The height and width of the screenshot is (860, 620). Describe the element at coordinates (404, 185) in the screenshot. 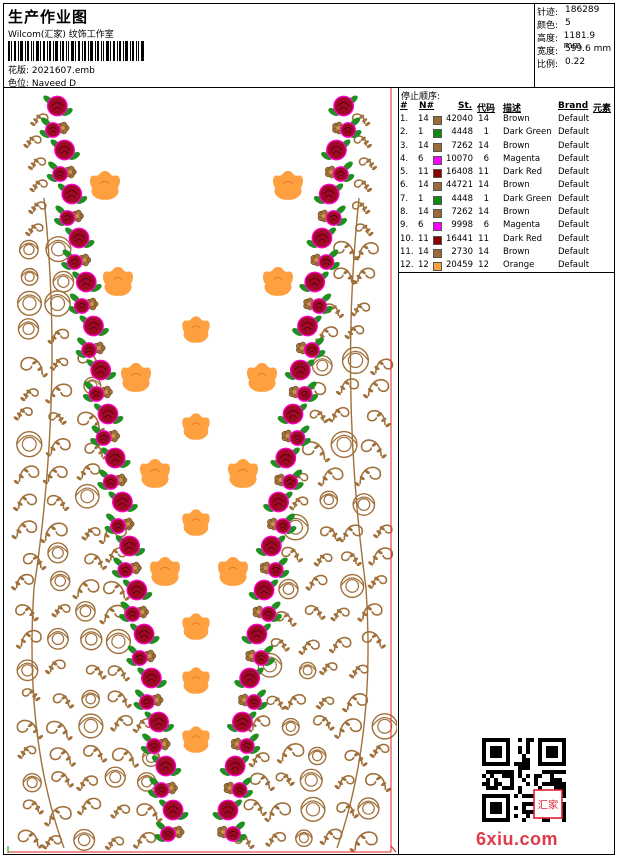

I see `stop-index: 6.` at that location.